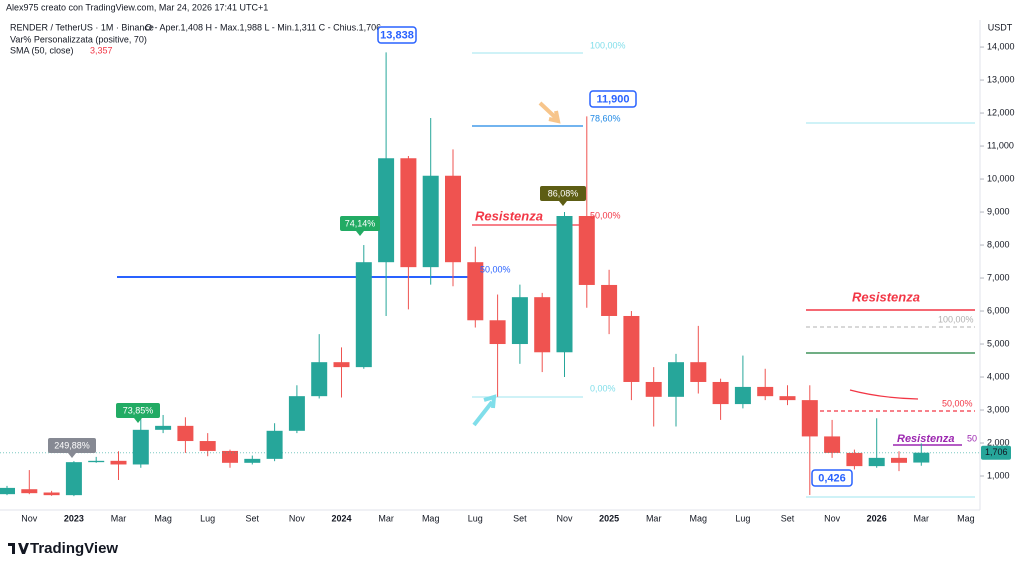  I want to click on price-callout, so click(832, 478).